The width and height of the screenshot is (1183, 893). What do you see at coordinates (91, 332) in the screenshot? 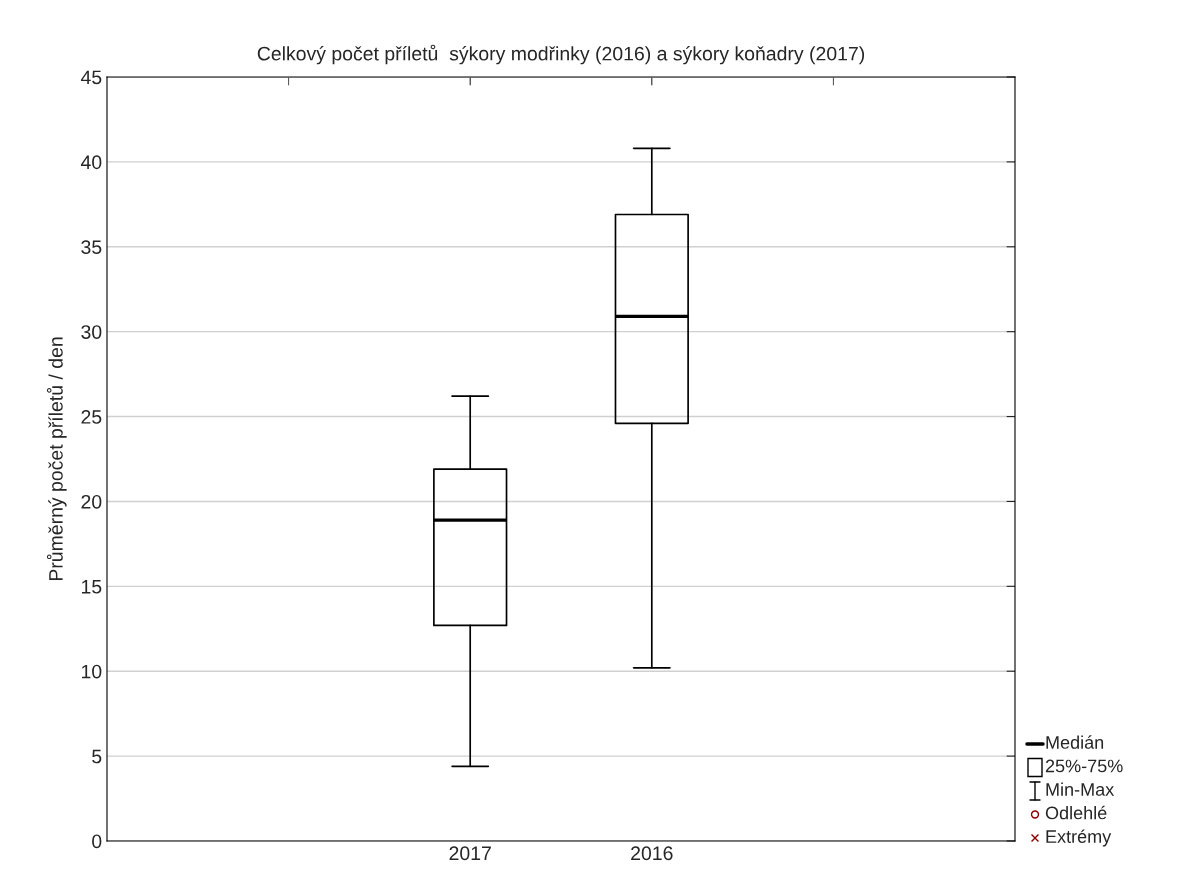
I see `y-tick-label: 30` at bounding box center [91, 332].